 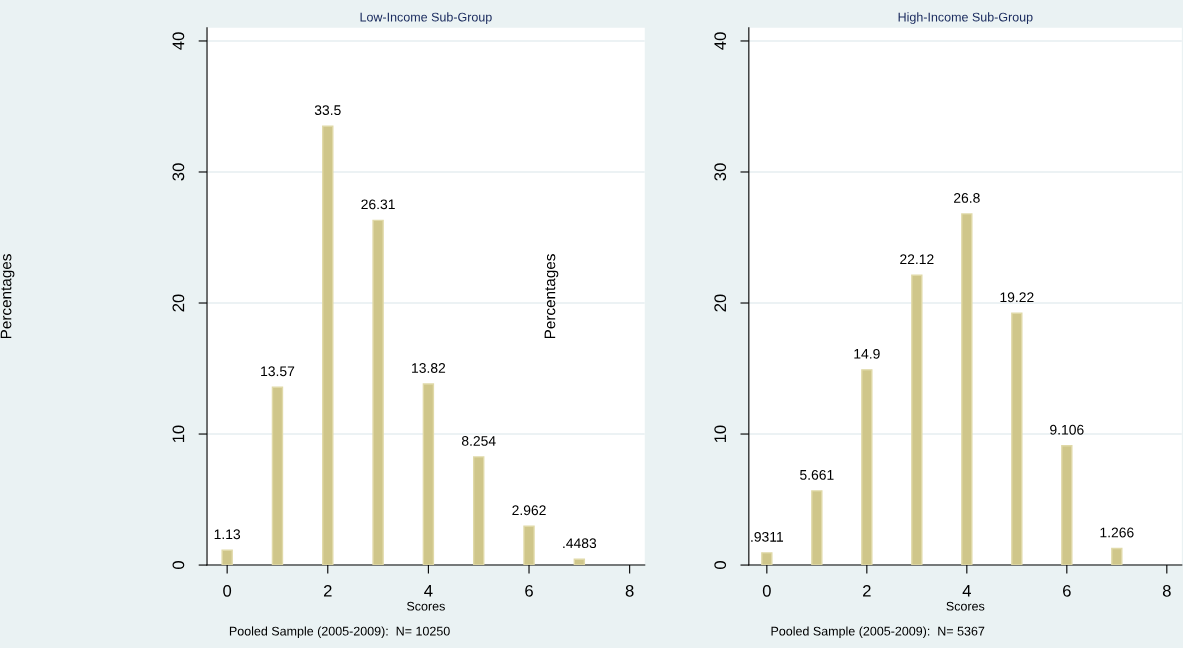 What do you see at coordinates (1117, 532) in the screenshot?
I see `data-label: 1.266` at bounding box center [1117, 532].